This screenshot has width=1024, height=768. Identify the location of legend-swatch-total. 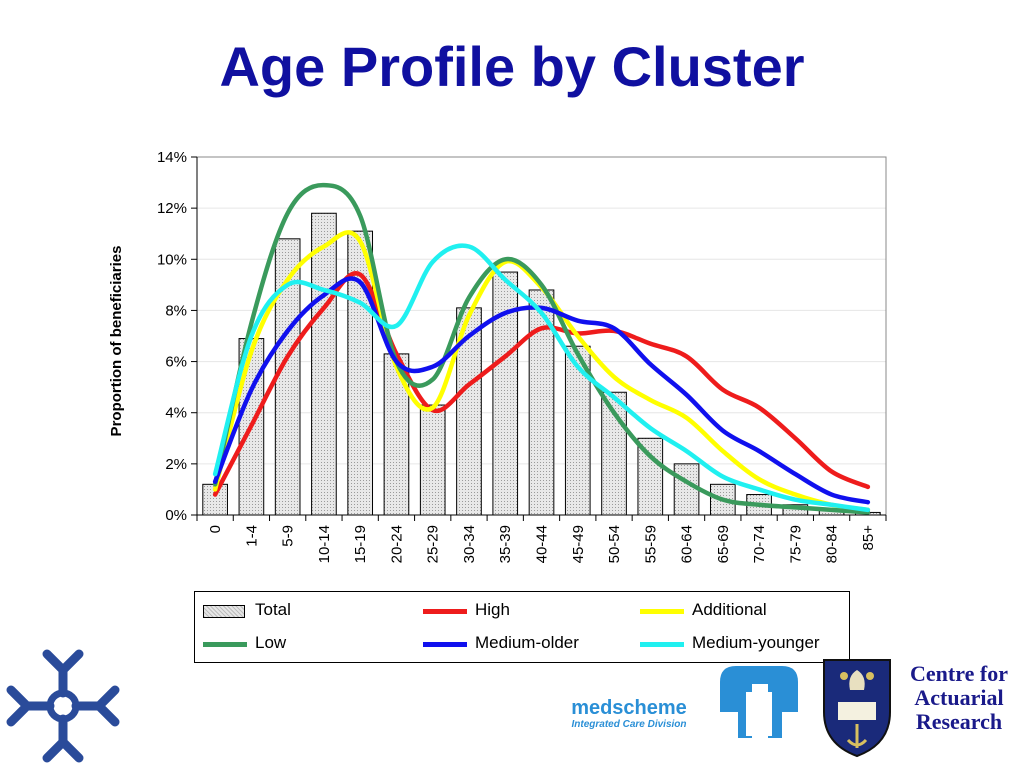
(224, 611).